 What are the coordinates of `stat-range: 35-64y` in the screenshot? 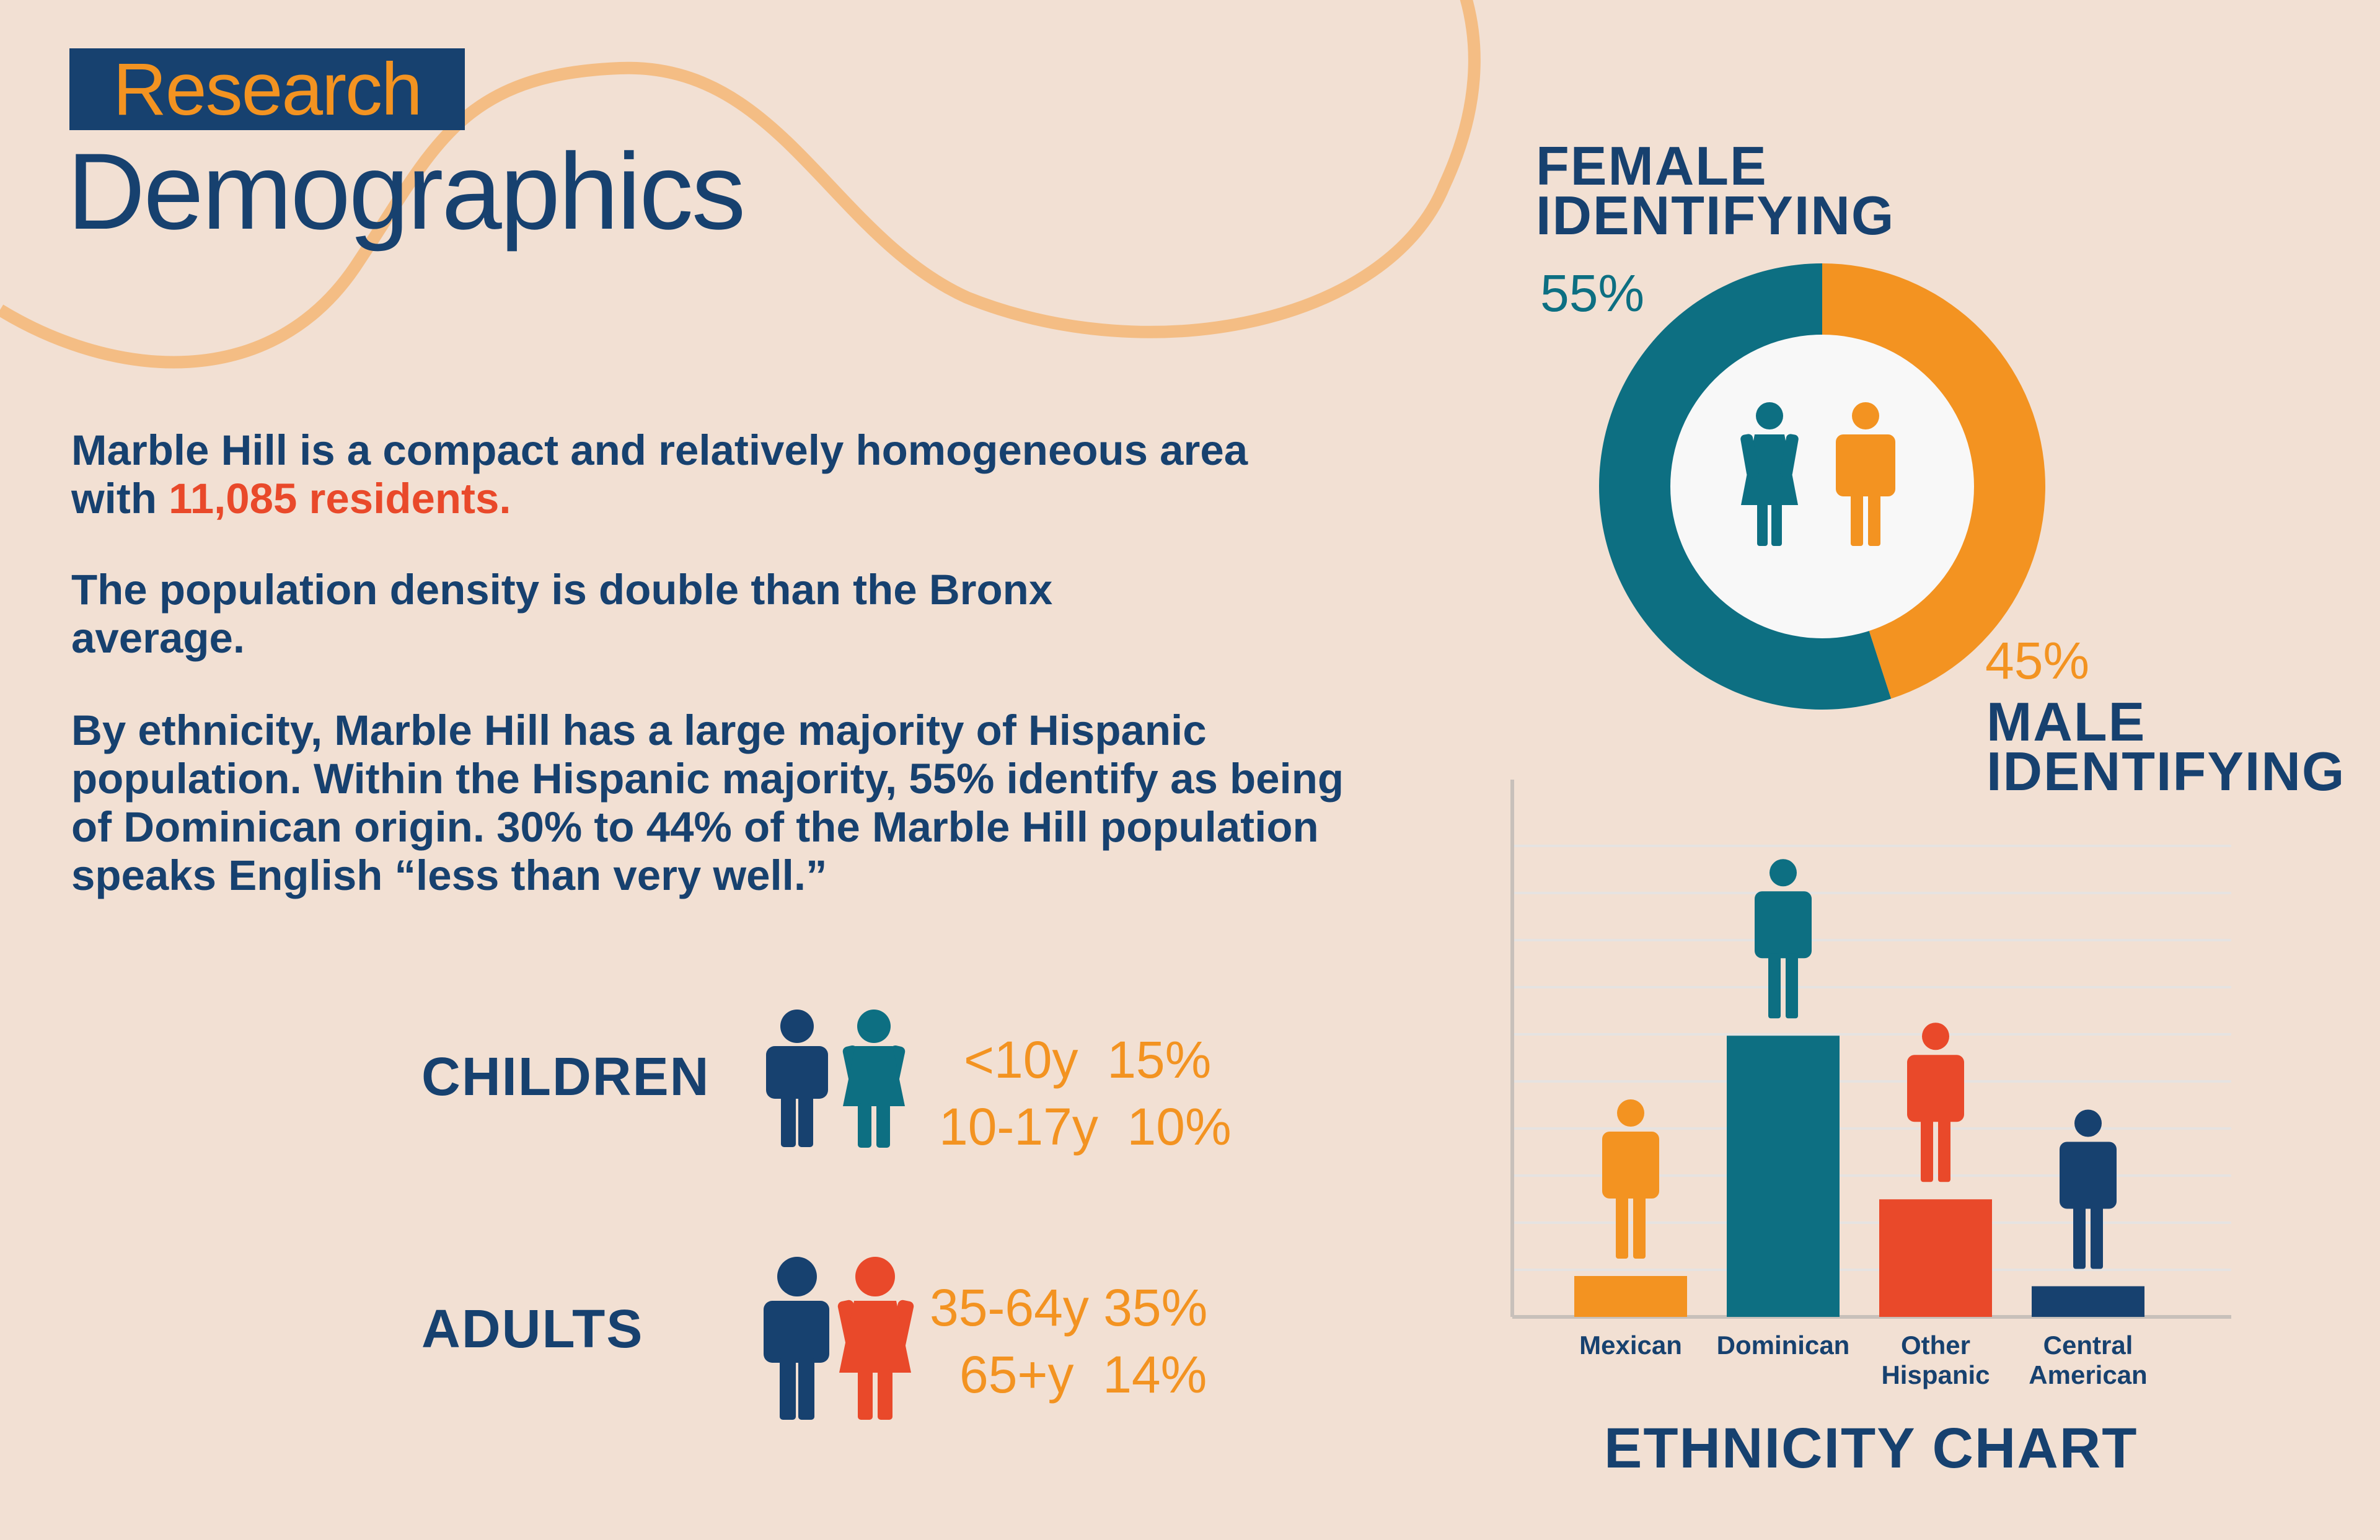 It's located at (1009, 1307).